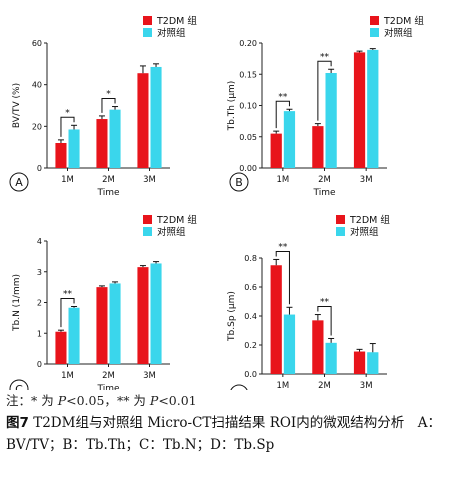 The height and width of the screenshot is (495, 450). Describe the element at coordinates (39, 303) in the screenshot. I see `panel-c-y-tick-label: 2` at that location.